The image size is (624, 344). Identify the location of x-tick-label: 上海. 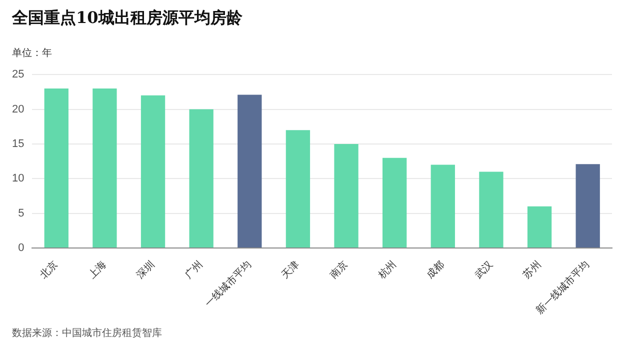
(97, 270).